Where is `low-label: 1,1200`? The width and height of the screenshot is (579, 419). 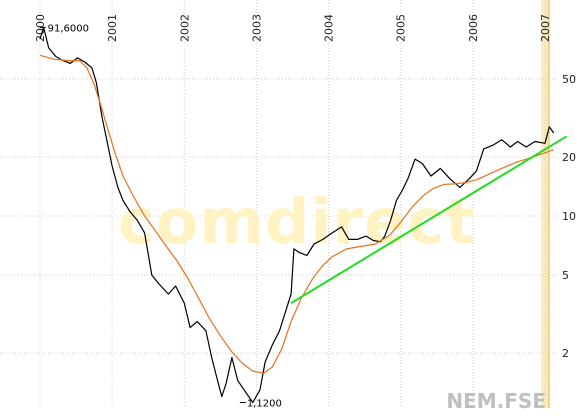 low-label: 1,1200 is located at coordinates (264, 404).